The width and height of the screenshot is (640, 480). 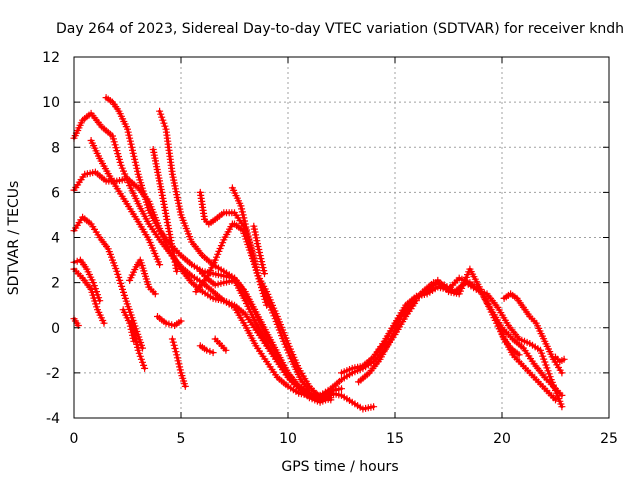 I want to click on x-tick-label: 25, so click(x=609, y=439).